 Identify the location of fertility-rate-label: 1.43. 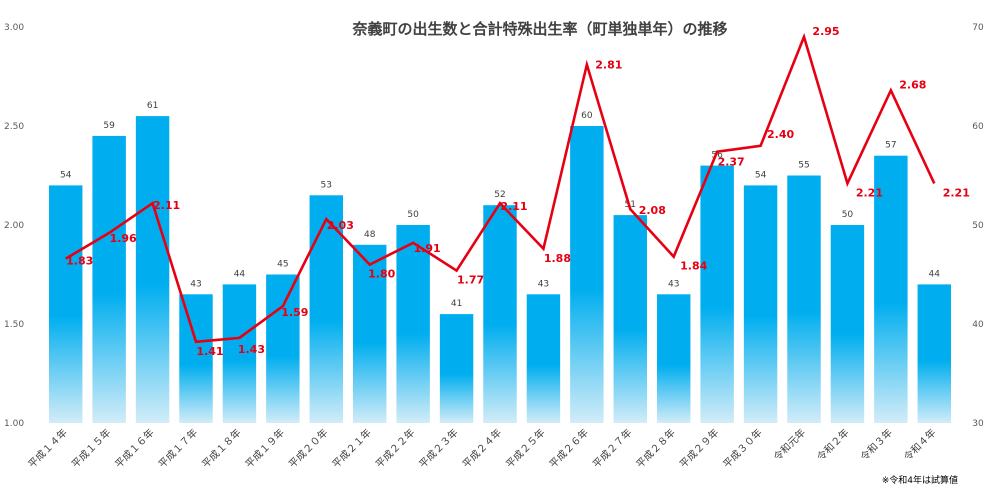
(251, 349).